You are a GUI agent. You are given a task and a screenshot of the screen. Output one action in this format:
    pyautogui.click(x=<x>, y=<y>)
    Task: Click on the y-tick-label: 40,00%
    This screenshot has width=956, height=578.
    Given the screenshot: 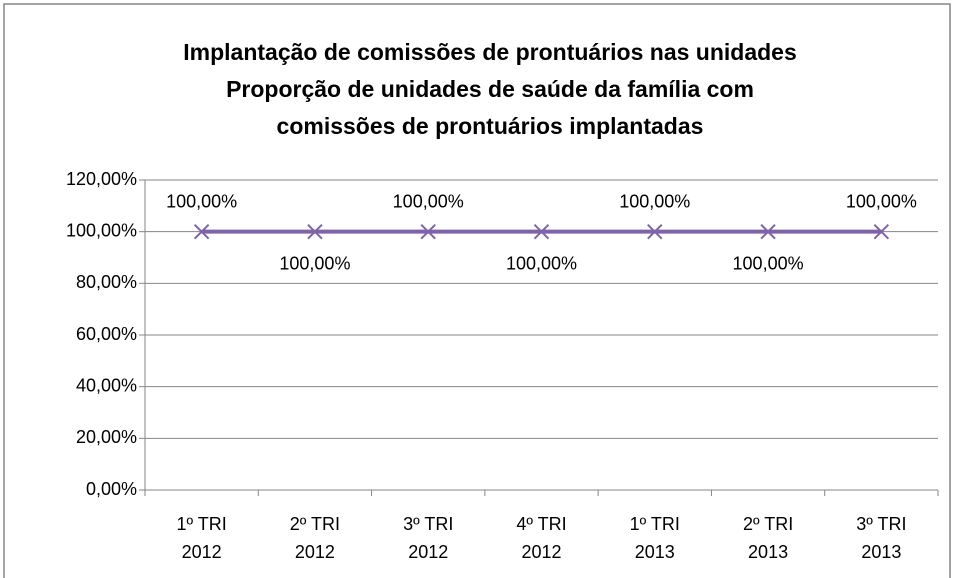 What is the action you would take?
    pyautogui.click(x=106, y=385)
    